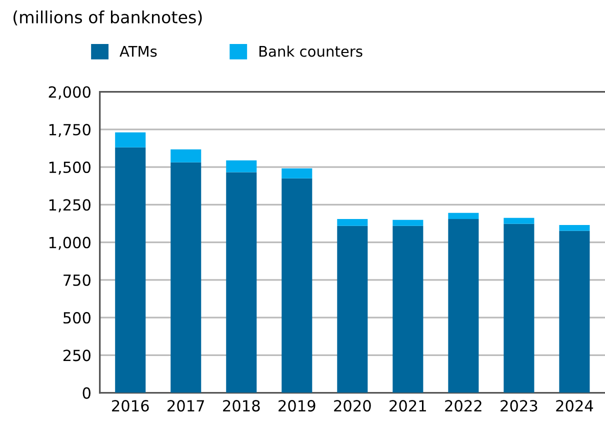 Image resolution: width=605 pixels, height=421 pixels. What do you see at coordinates (108, 18) in the screenshot?
I see `y-axis-title: (millions of banknotes)` at bounding box center [108, 18].